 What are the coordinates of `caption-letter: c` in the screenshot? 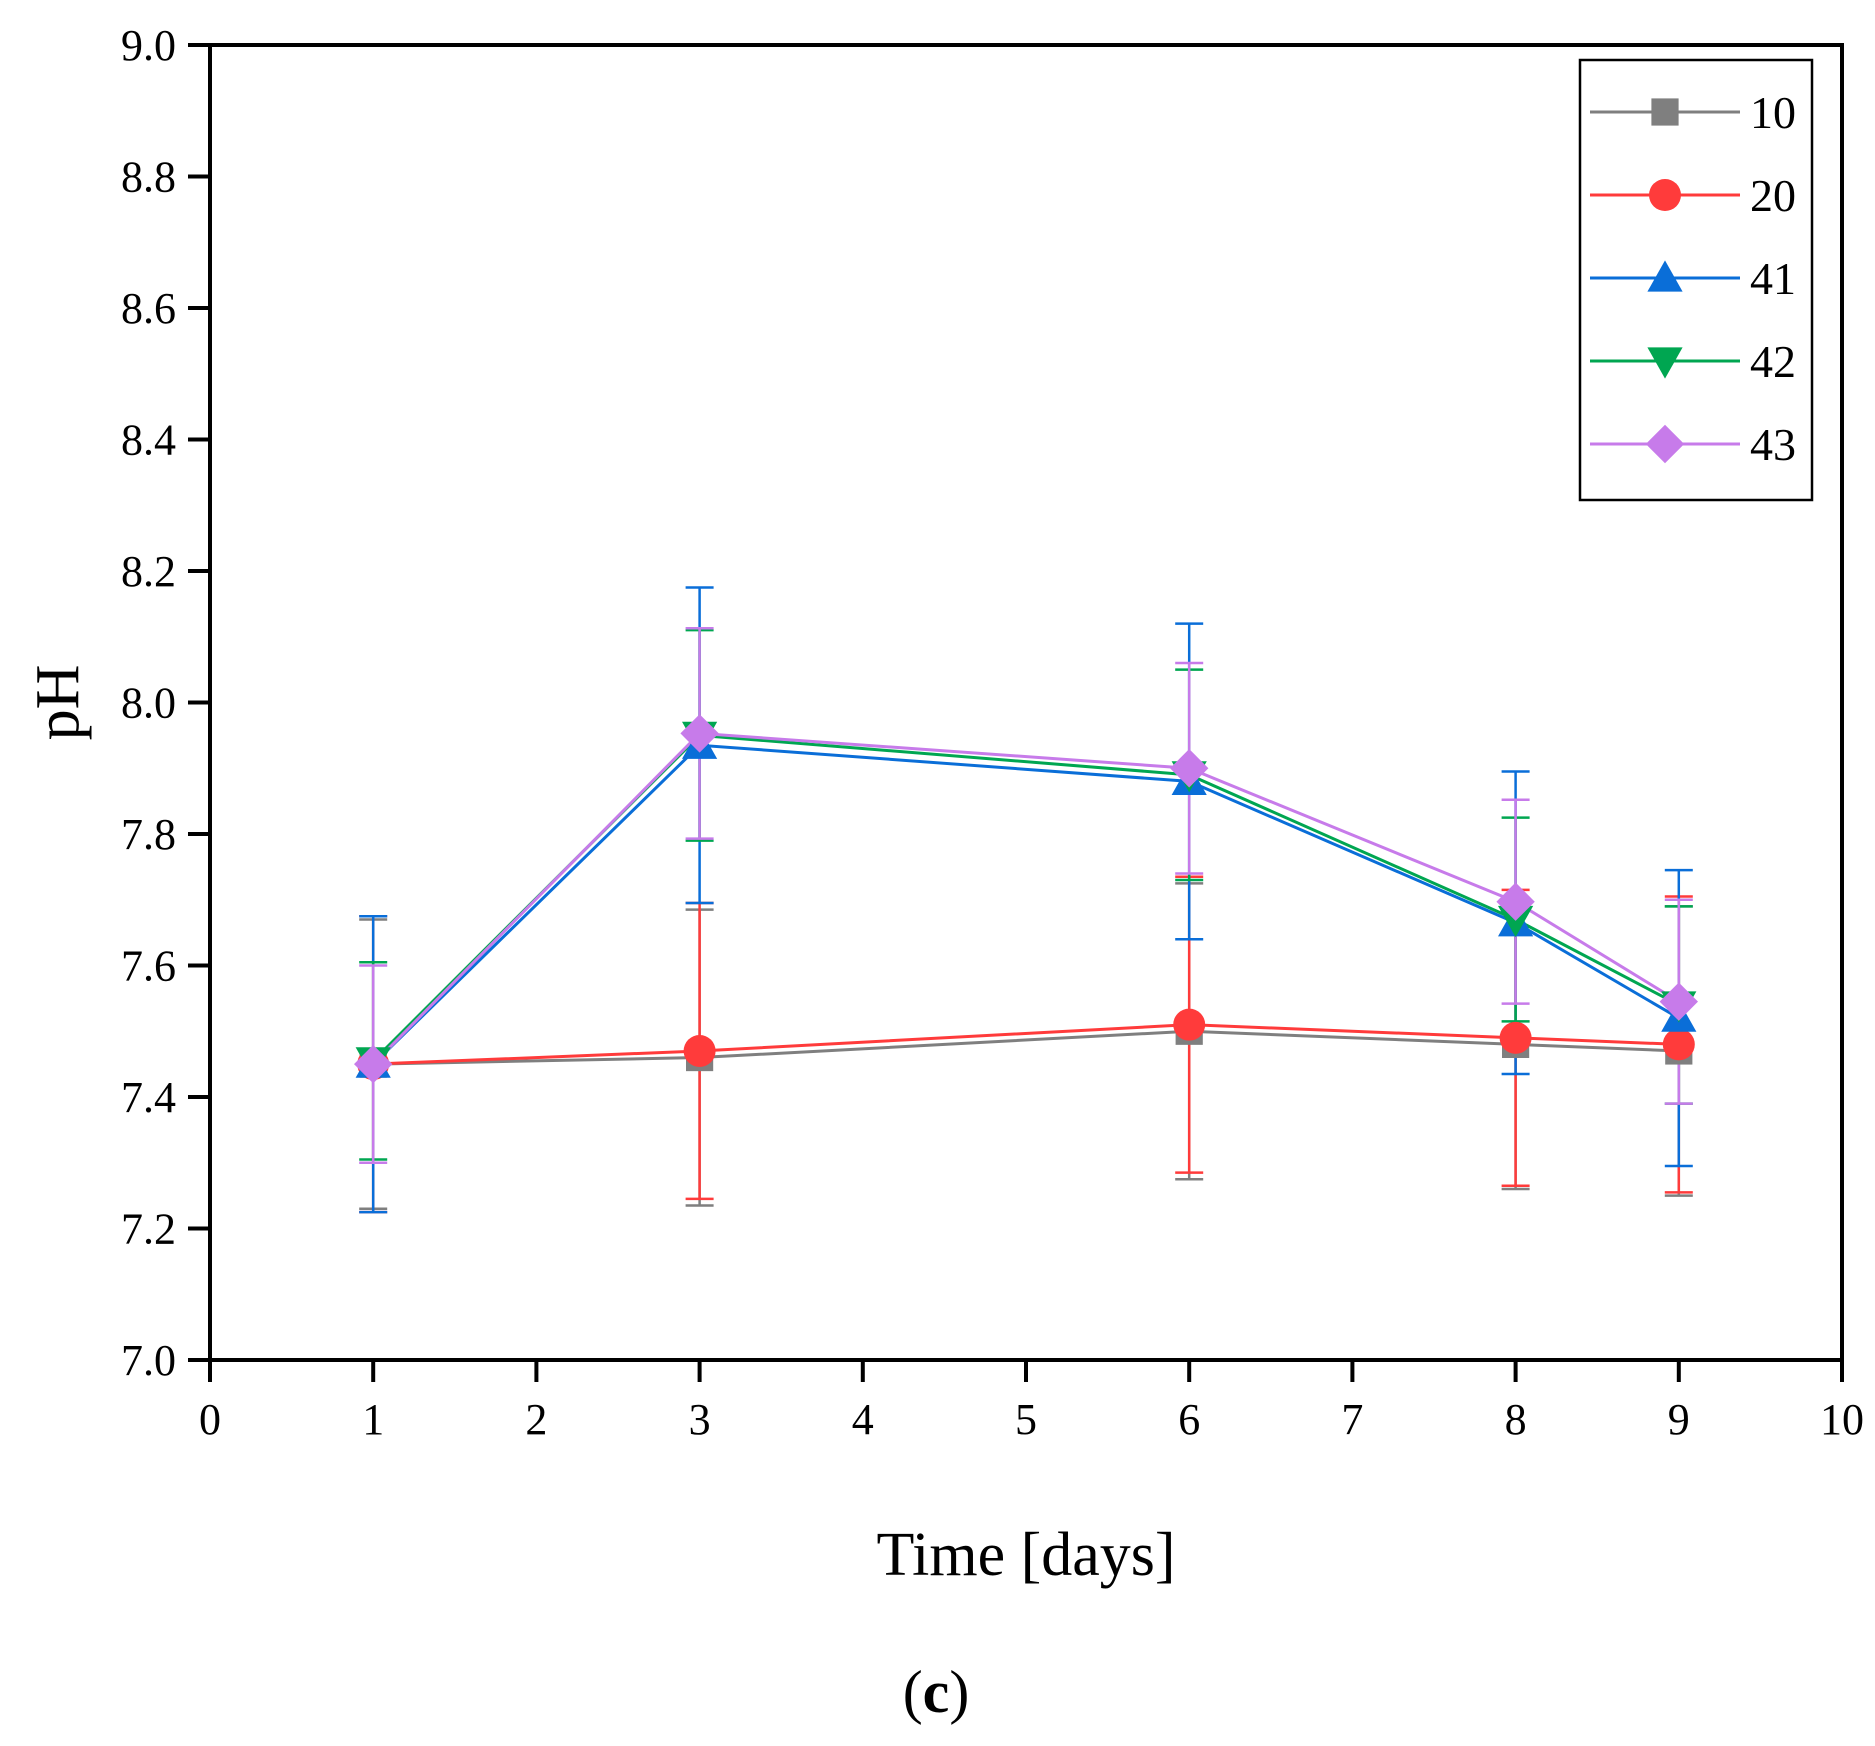 It's located at (936, 1692).